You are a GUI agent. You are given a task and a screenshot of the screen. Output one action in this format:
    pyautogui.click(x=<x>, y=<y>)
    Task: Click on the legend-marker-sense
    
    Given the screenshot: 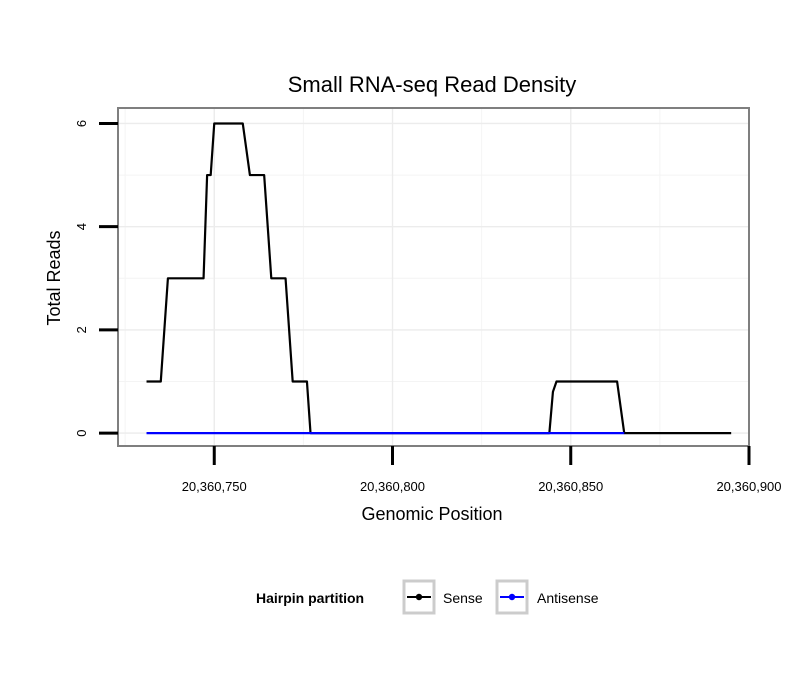 What is the action you would take?
    pyautogui.click(x=419, y=597)
    